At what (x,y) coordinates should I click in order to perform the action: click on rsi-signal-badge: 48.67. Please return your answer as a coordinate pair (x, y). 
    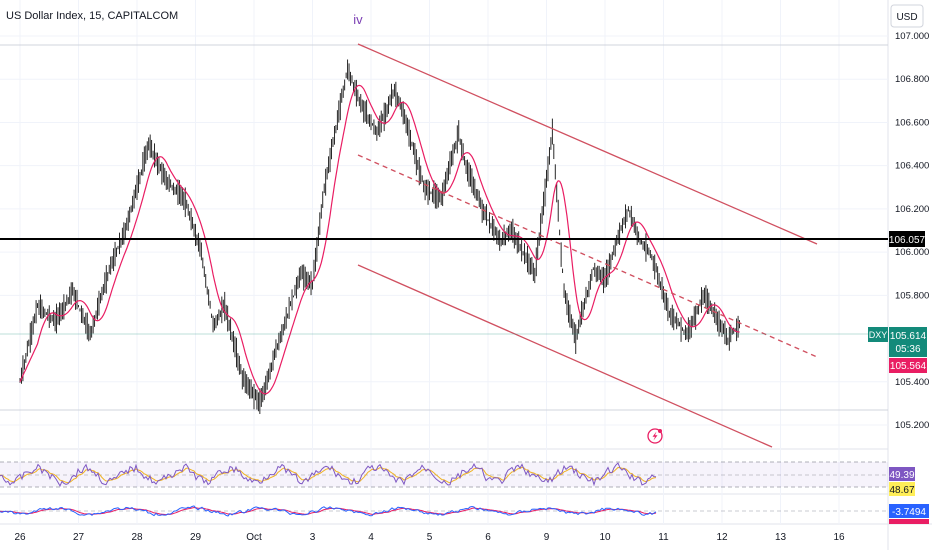
    Looking at the image, I should click on (902, 489).